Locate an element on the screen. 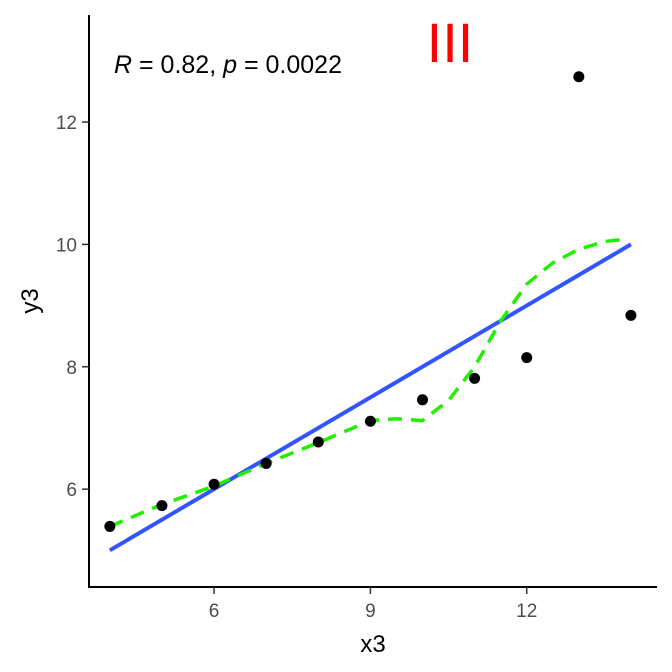  x-tick-label: 9 is located at coordinates (370, 611).